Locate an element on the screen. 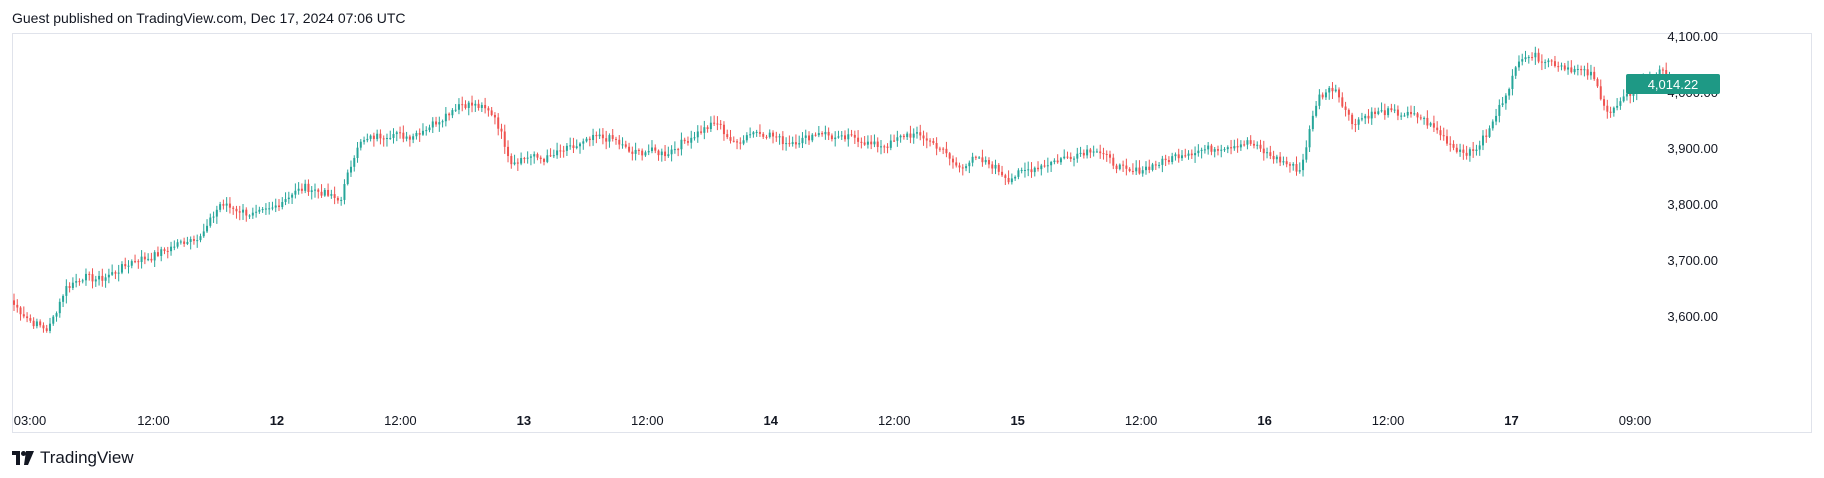 This screenshot has width=1824, height=478. tradingview-logo-icon is located at coordinates (23, 458).